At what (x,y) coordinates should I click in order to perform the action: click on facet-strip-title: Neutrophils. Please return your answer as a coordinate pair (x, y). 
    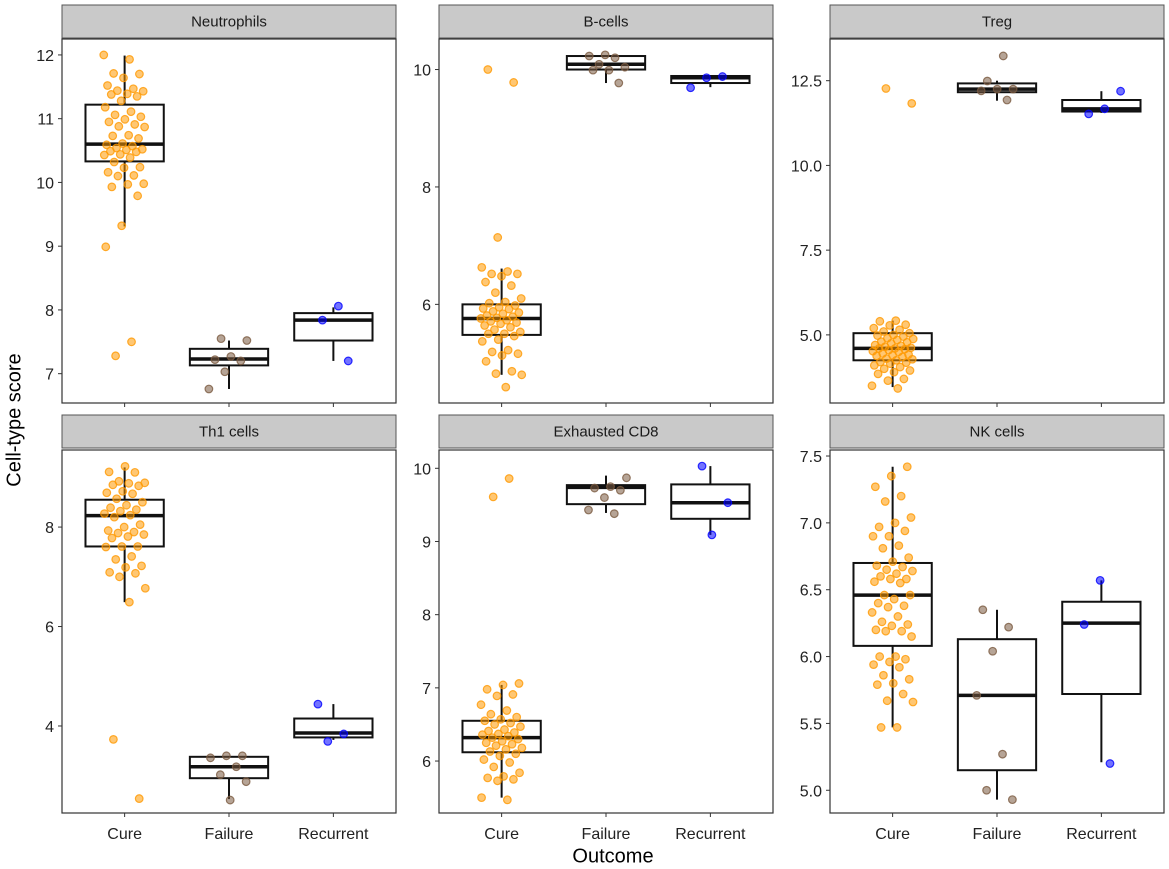
    Looking at the image, I should click on (229, 22).